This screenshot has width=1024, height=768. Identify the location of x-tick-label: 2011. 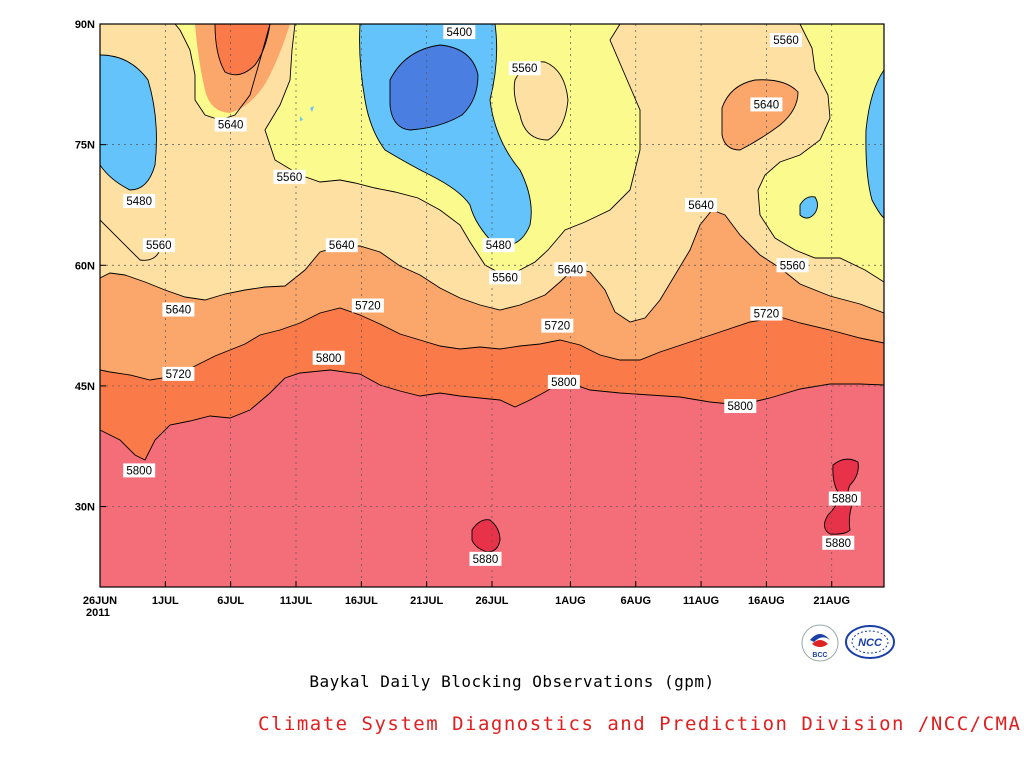
(98, 613).